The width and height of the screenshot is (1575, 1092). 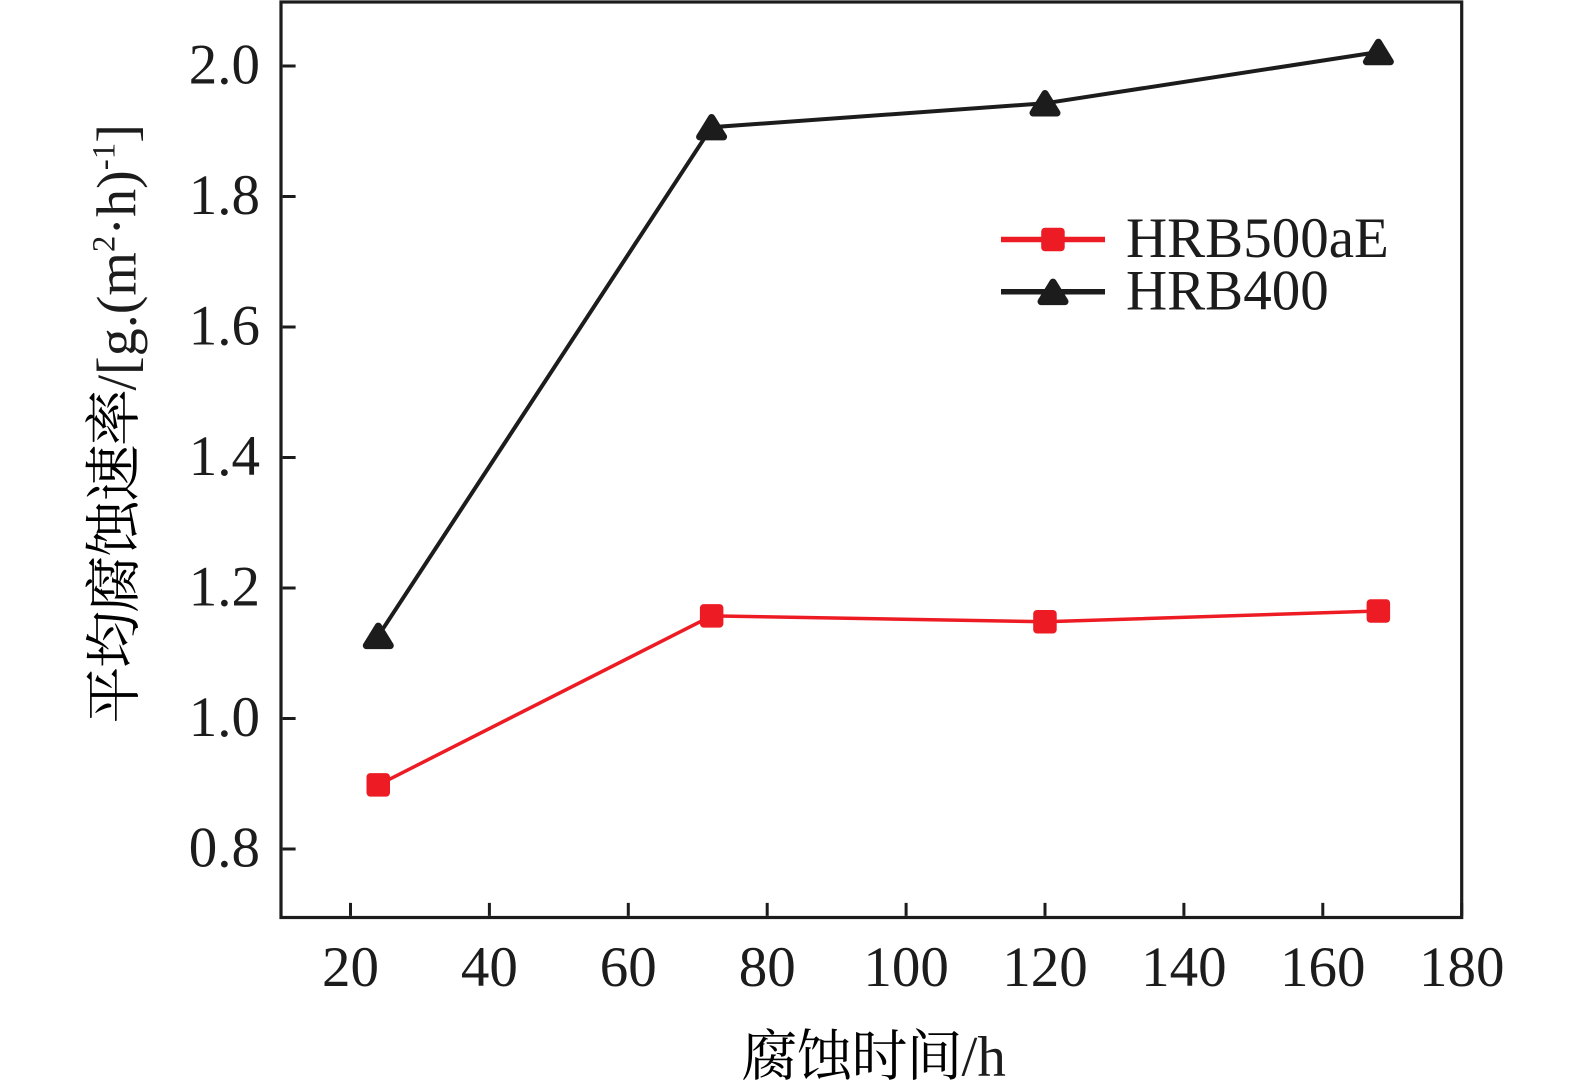 I want to click on svg-text: /[g.(m2·h)-1], so click(x=118, y=257).